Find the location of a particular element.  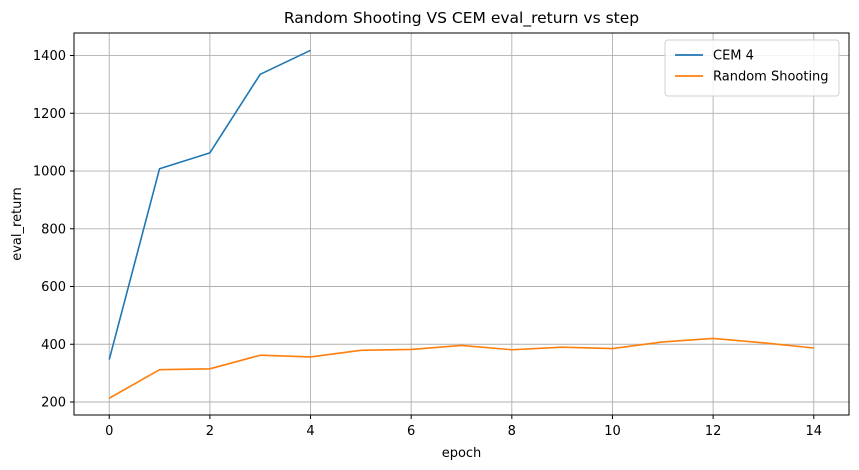

y-tick-label: 600 is located at coordinates (53, 287).